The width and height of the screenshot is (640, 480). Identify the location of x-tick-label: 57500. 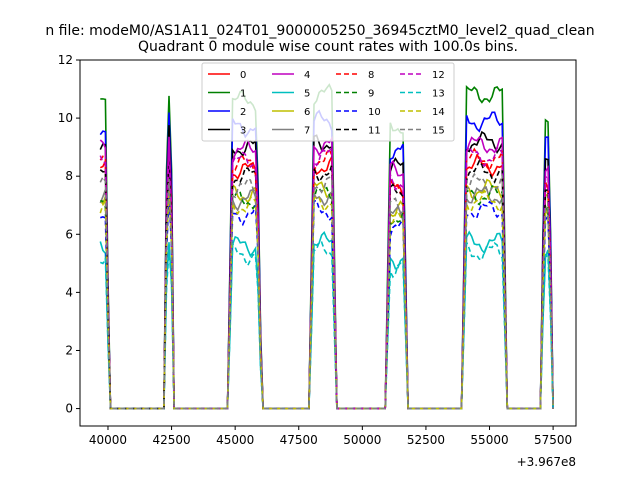
(553, 440).